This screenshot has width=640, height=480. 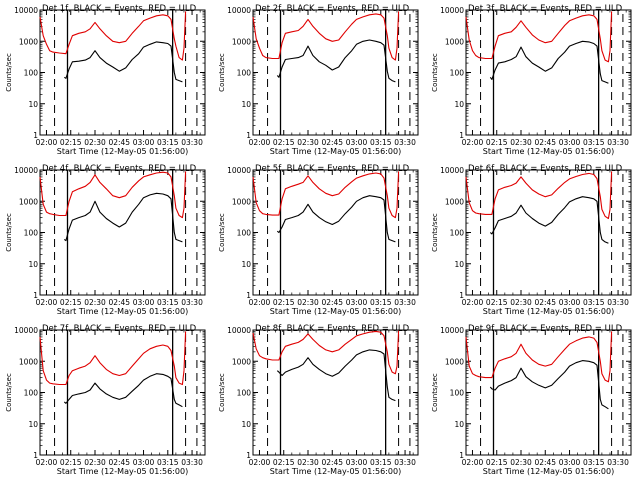 I want to click on panel-title: Det 4f, BLACK = Events, RED = ULD, so click(x=119, y=169).